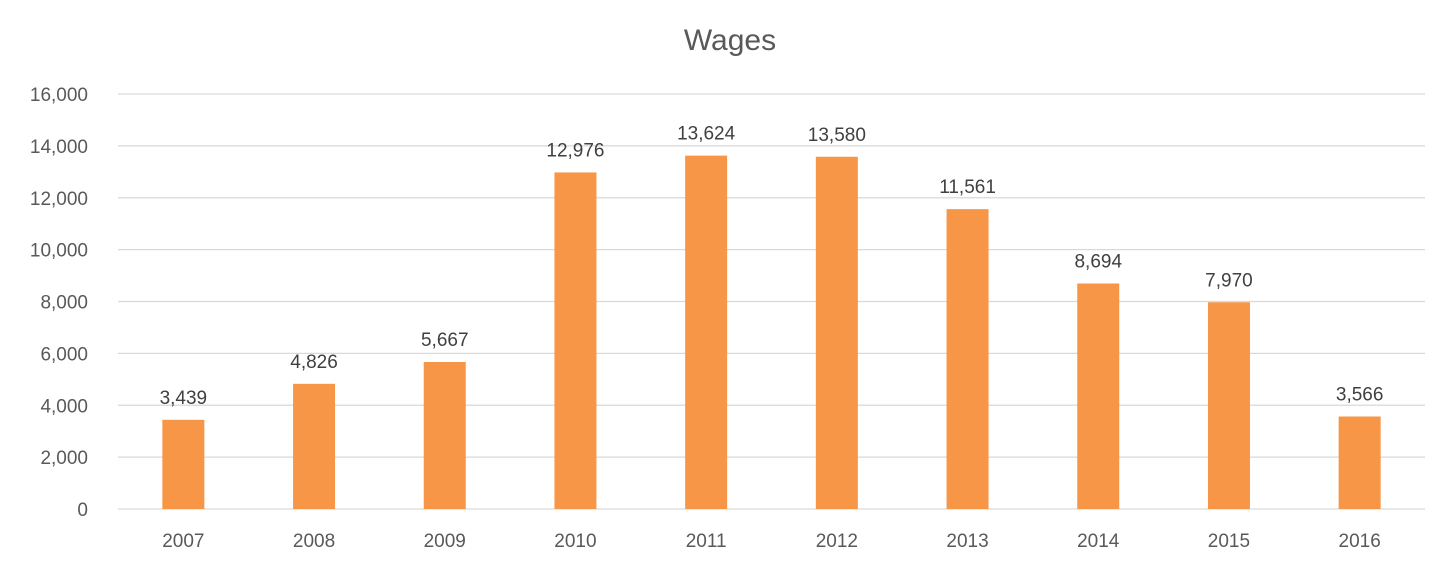  I want to click on y-tick-label: 10,000, so click(59, 251).